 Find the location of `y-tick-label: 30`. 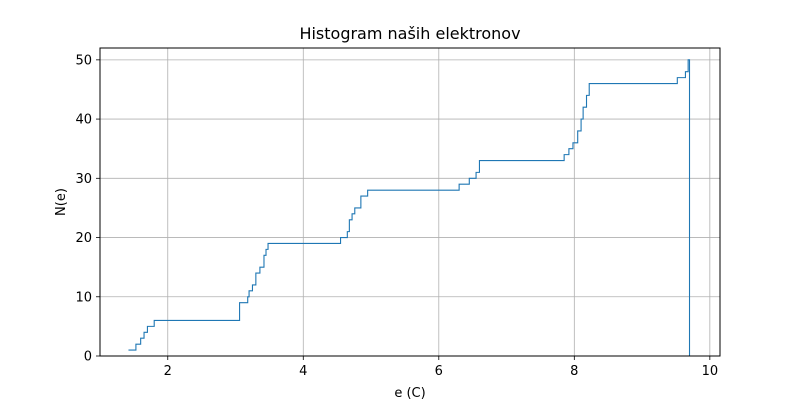

y-tick-label: 30 is located at coordinates (83, 179).